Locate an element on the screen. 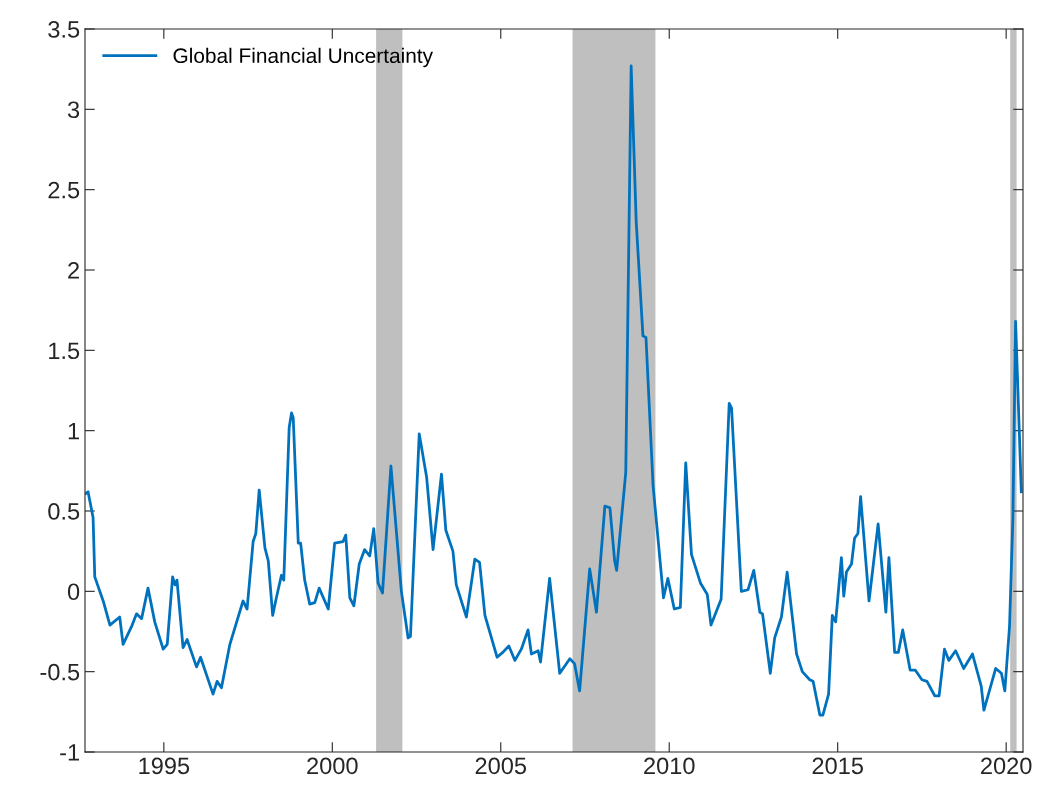 This screenshot has height=806, width=1054. y-tick-label: 0 is located at coordinates (73, 592).